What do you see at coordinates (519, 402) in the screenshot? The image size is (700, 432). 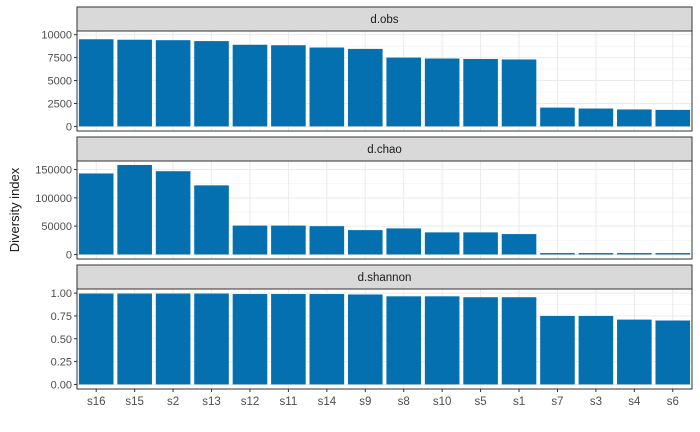 I see `x-tick-label: s1` at bounding box center [519, 402].